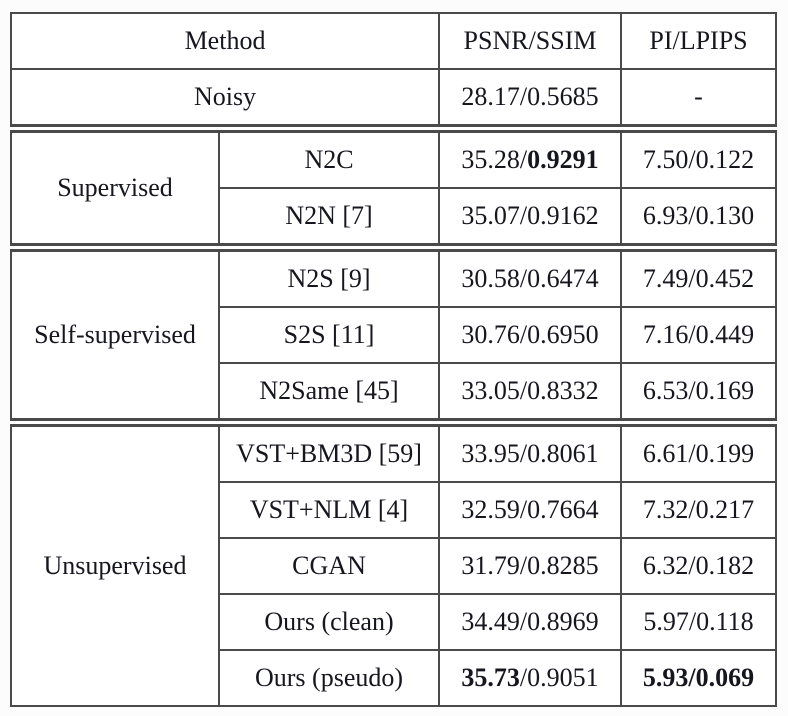 This screenshot has width=788, height=716. Describe the element at coordinates (563, 159) in the screenshot. I see `psnr-value-bold: 0.9291` at that location.